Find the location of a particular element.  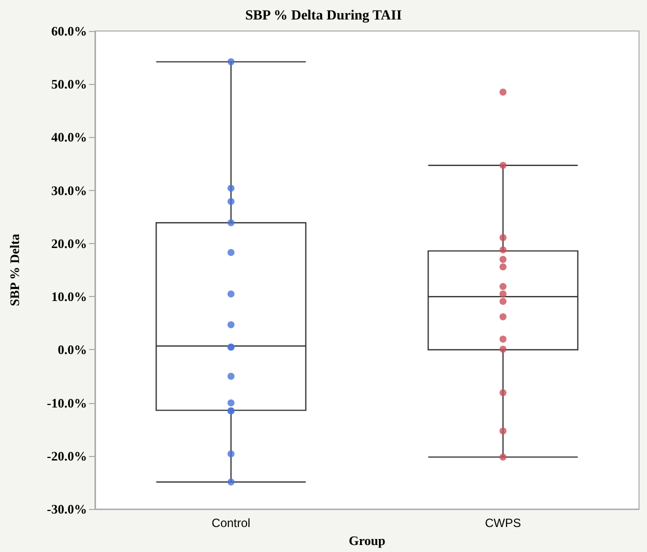

y-tick-label: 20.0% is located at coordinates (69, 243).